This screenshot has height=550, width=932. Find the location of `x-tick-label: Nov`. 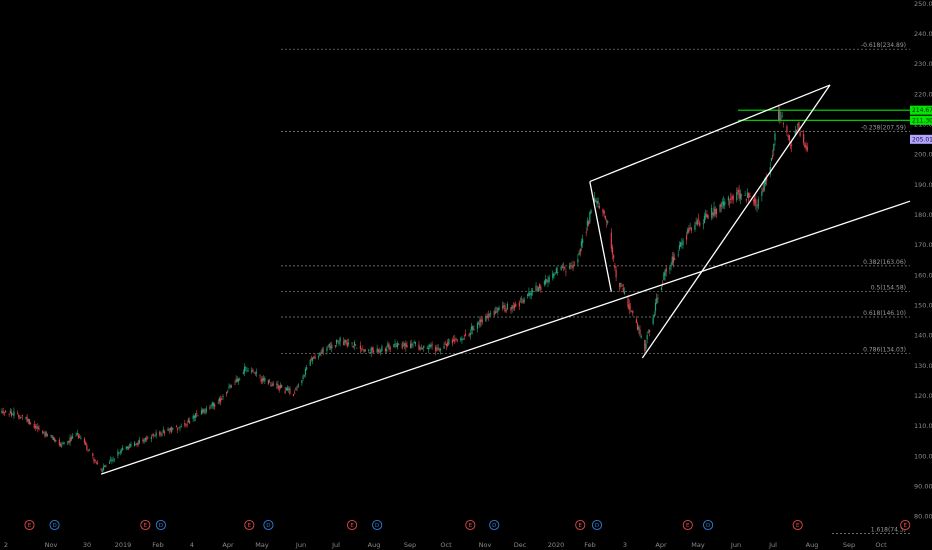

x-tick-label: Nov is located at coordinates (485, 545).